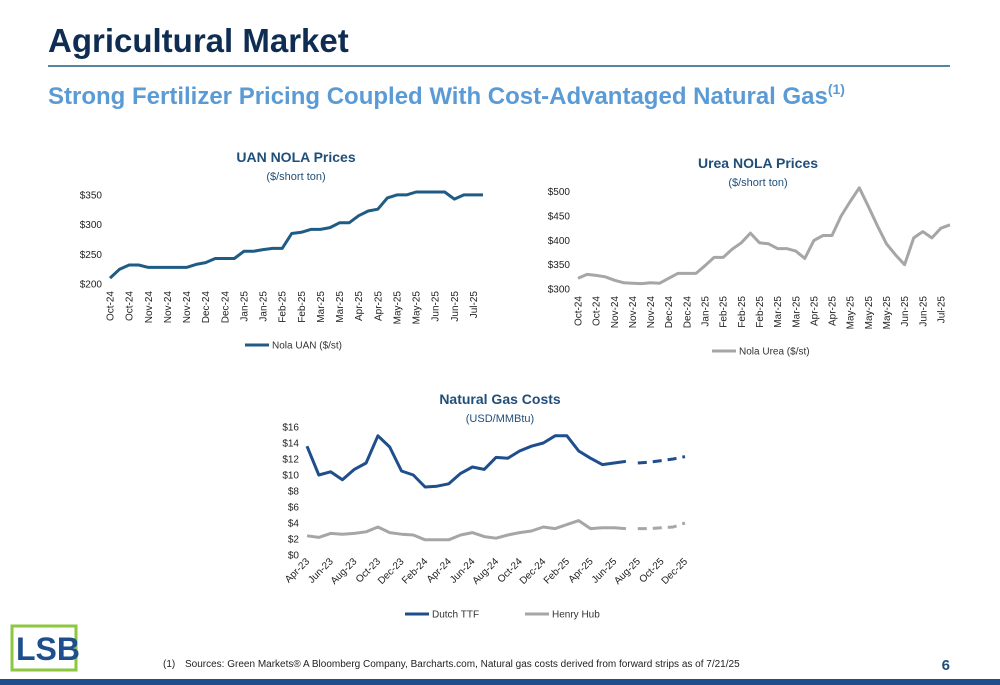 This screenshot has height=685, width=1000. Describe the element at coordinates (290, 428) in the screenshot. I see `y-tick-label: $16` at that location.